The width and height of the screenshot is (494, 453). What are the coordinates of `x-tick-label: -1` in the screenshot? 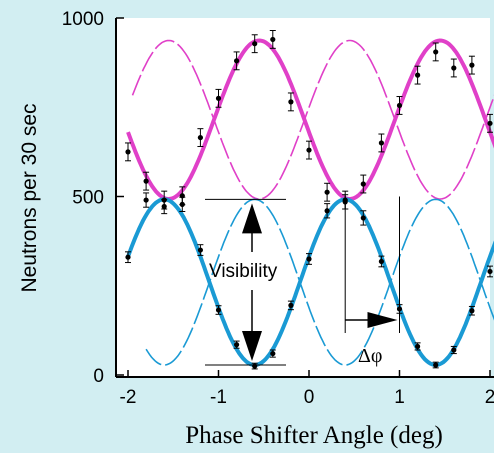 It's located at (218, 397).